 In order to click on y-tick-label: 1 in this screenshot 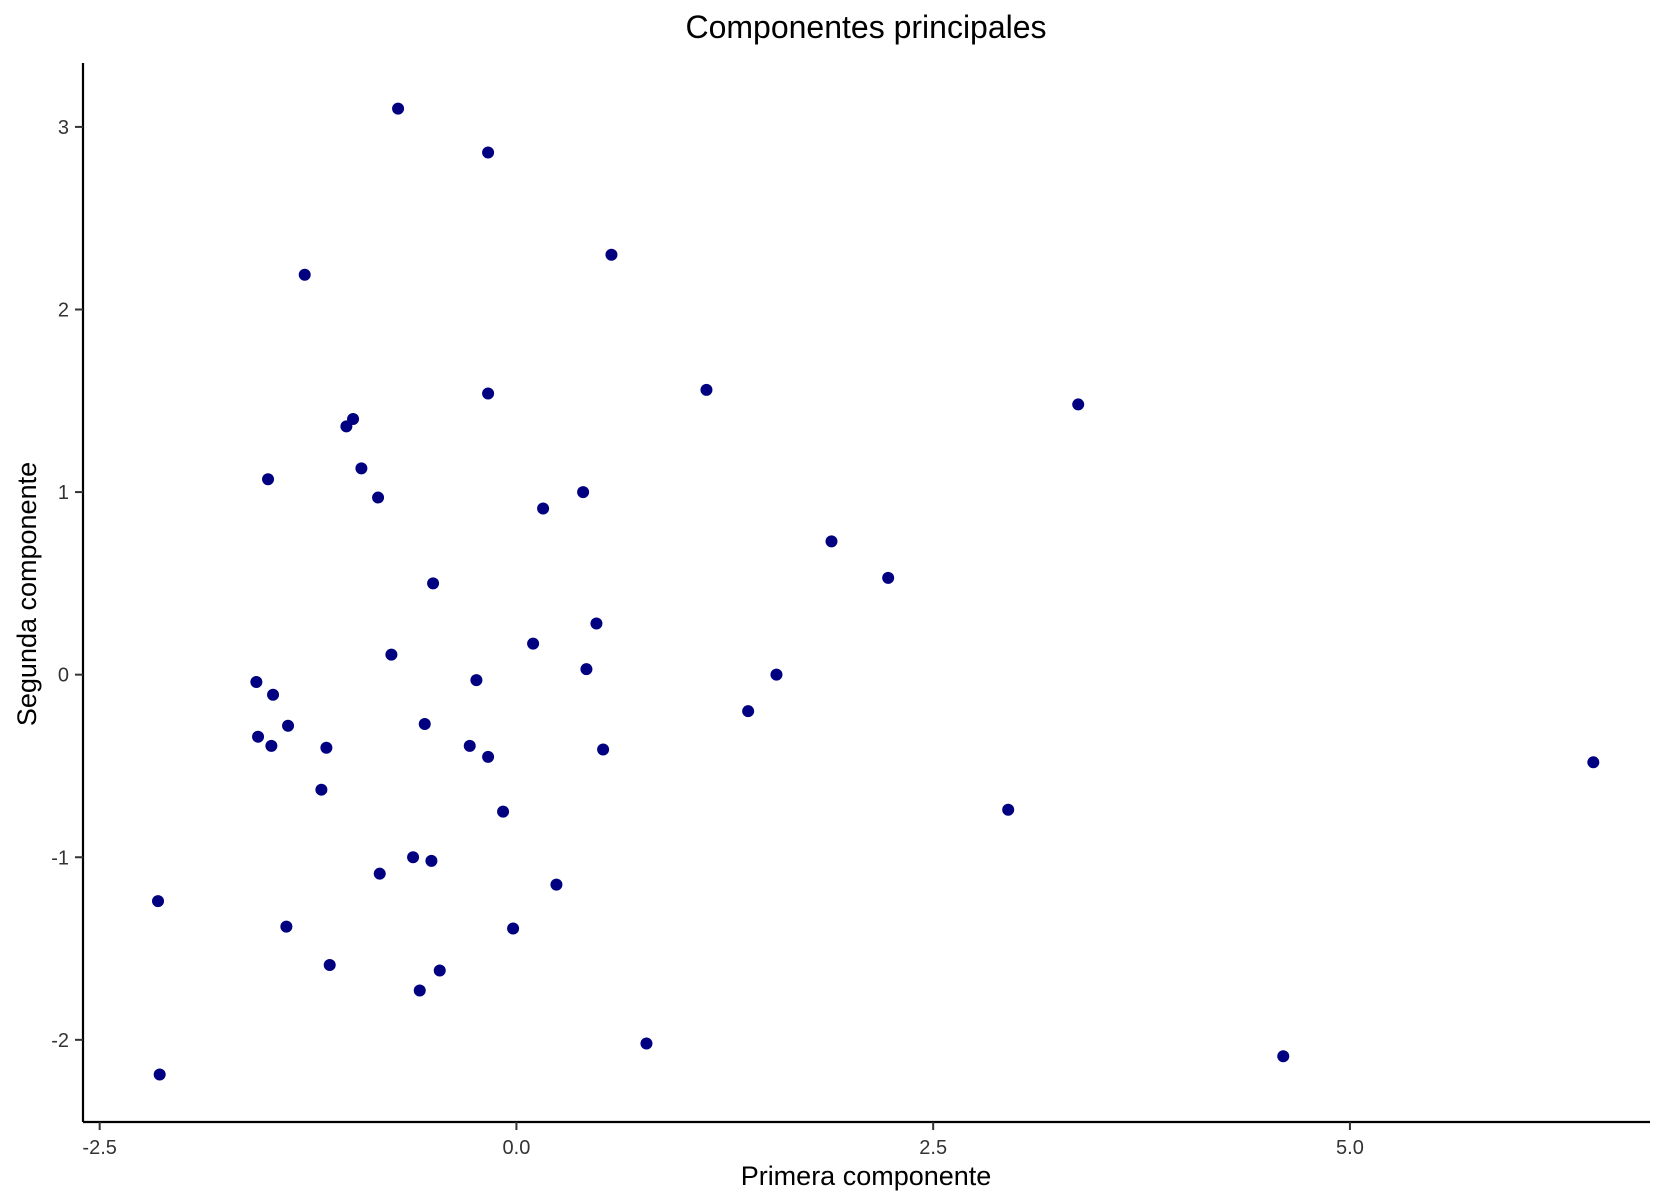, I will do `click(63, 493)`.